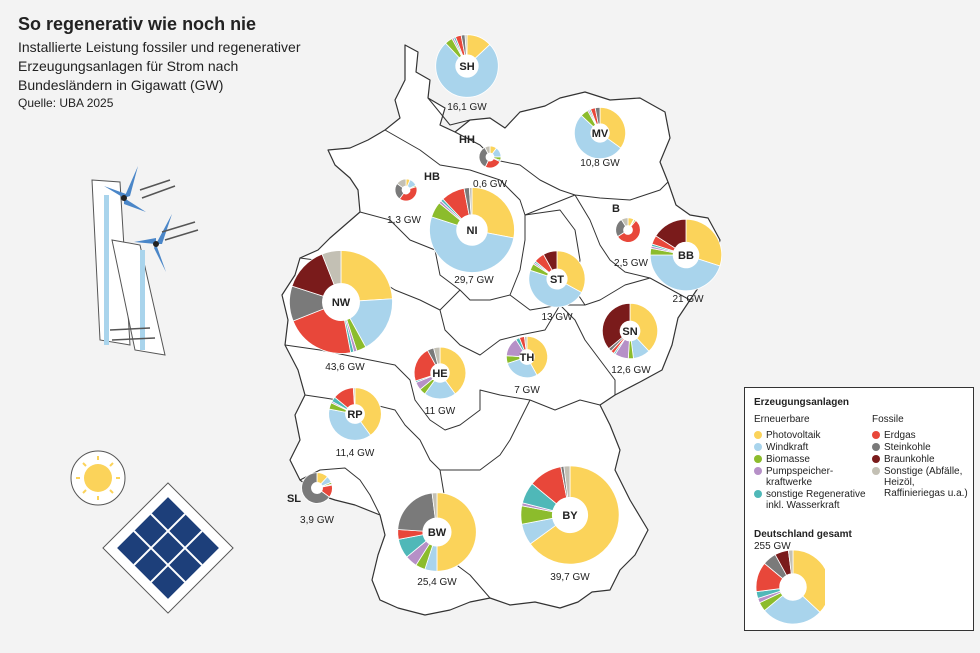 Image resolution: width=980 pixels, height=653 pixels. I want to click on state-code-nw: NW, so click(341, 303).